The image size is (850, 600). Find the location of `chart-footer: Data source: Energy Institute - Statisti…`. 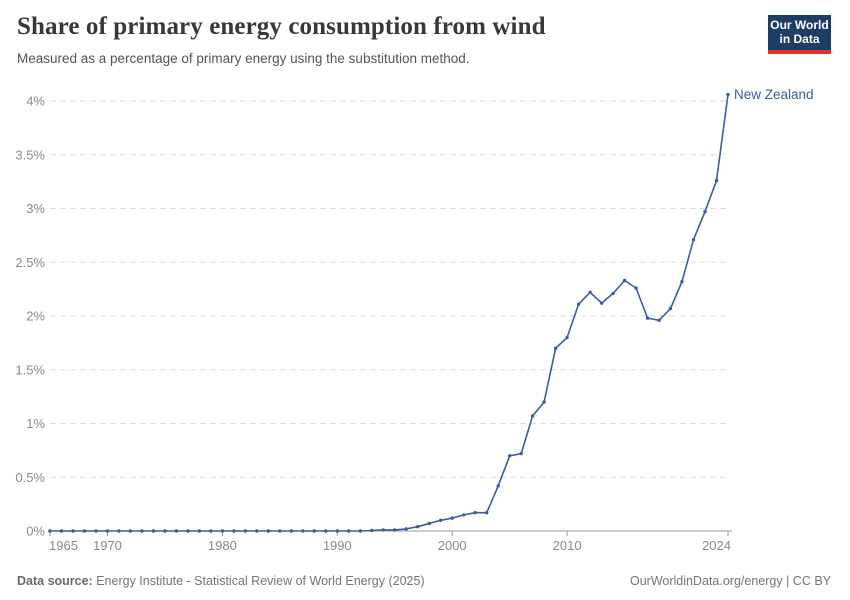

chart-footer: Data source: Energy Institute - Statisti… is located at coordinates (424, 581).